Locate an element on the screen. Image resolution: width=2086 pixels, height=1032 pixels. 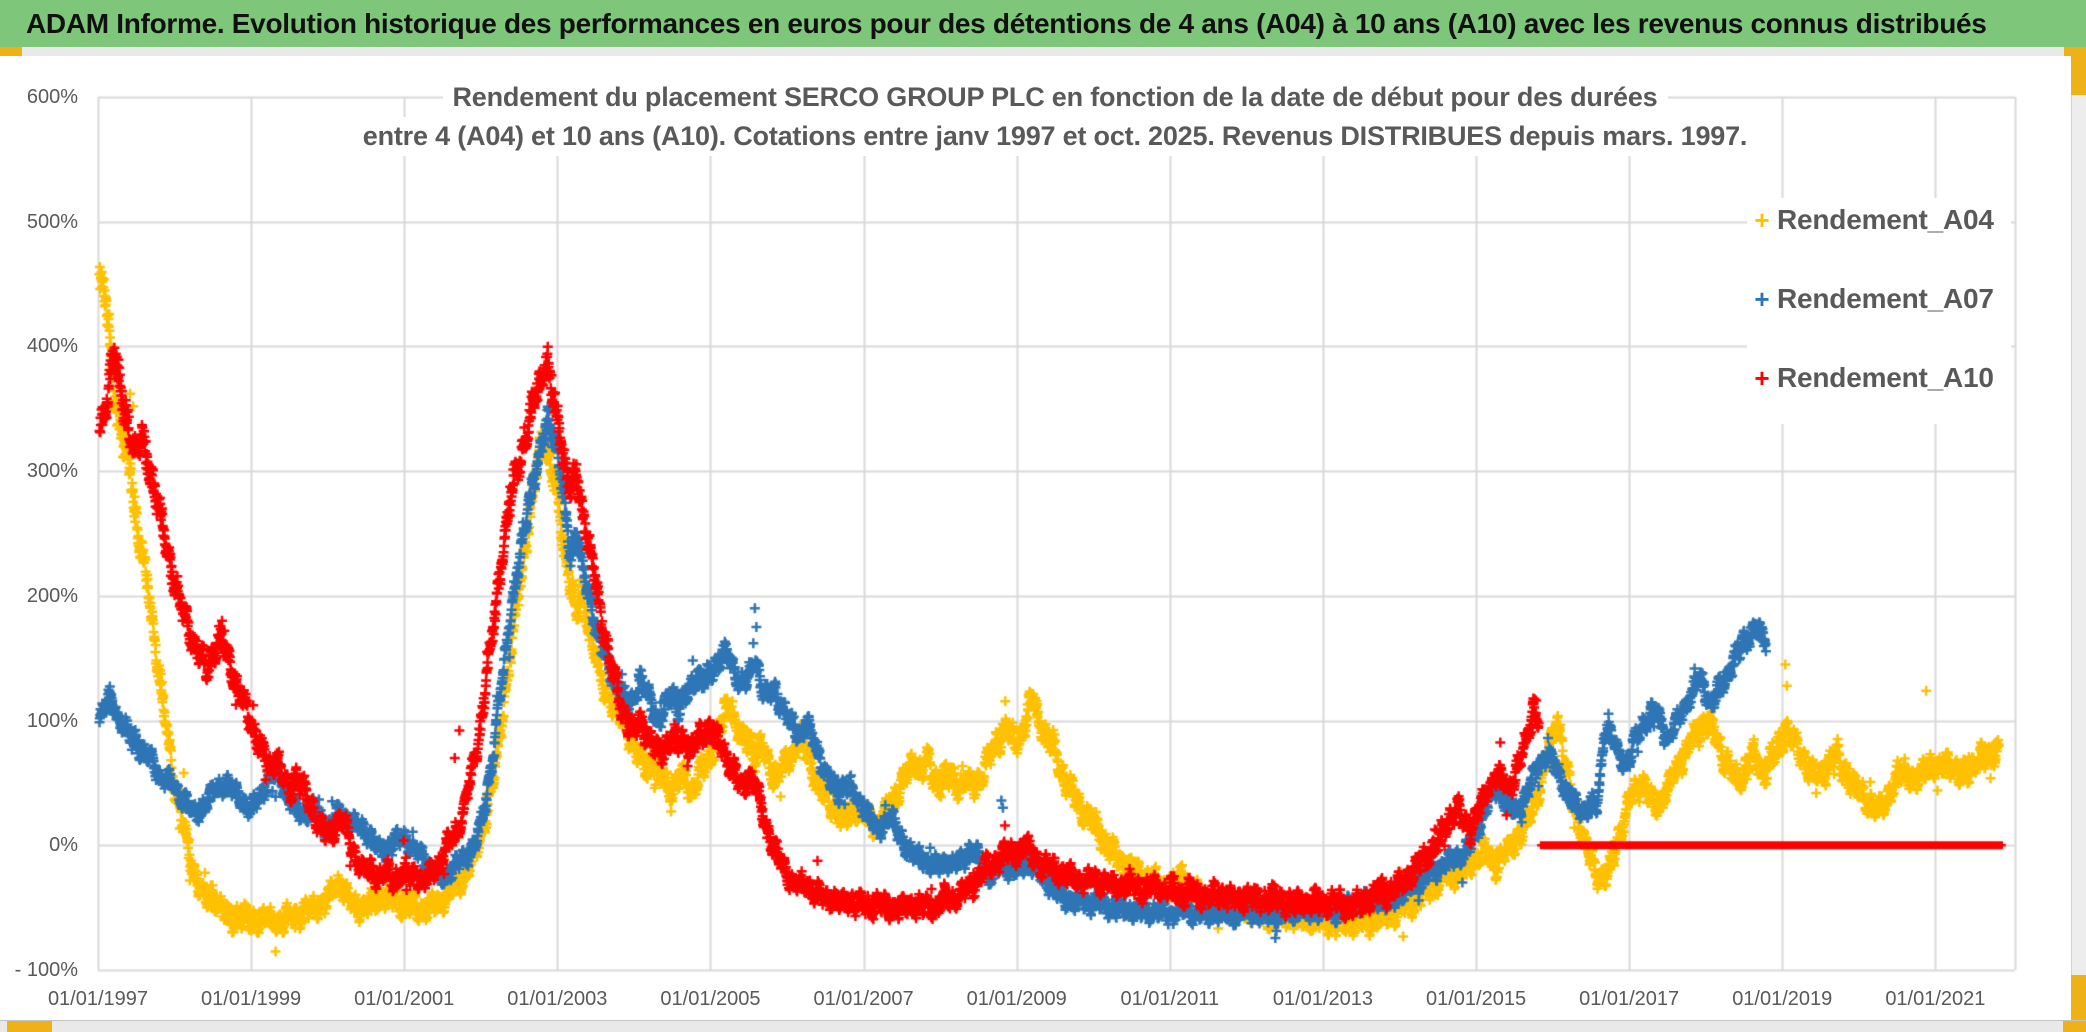
right-scrollbar-track is located at coordinates (2078, 544).